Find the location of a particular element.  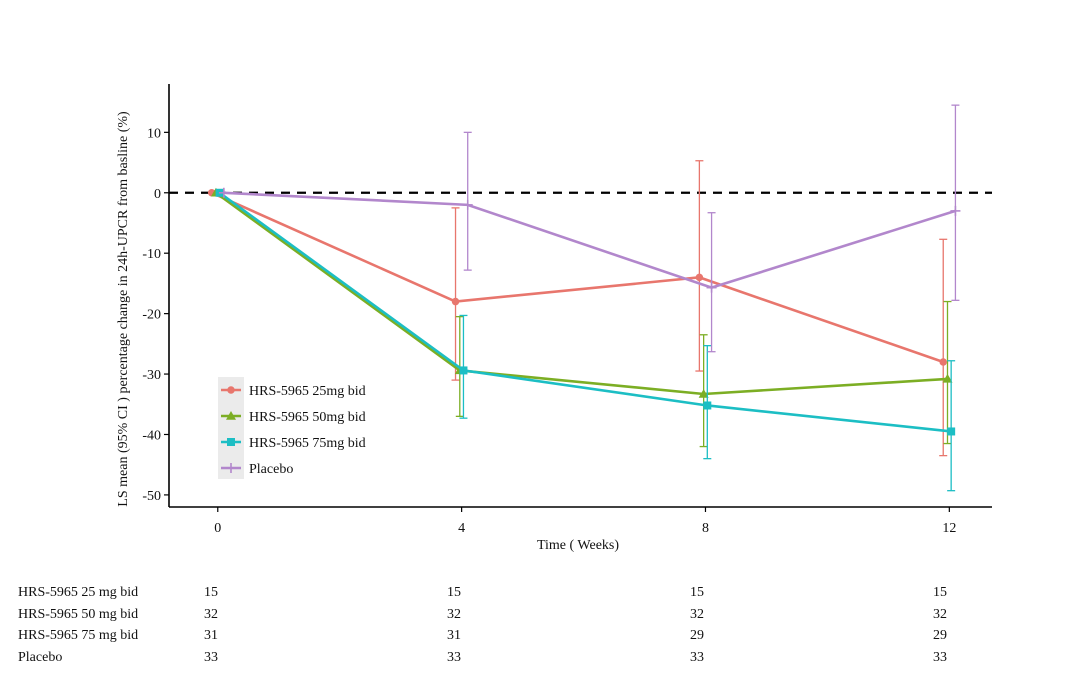

x-axis-label: Time ( Weeks) is located at coordinates (578, 545).